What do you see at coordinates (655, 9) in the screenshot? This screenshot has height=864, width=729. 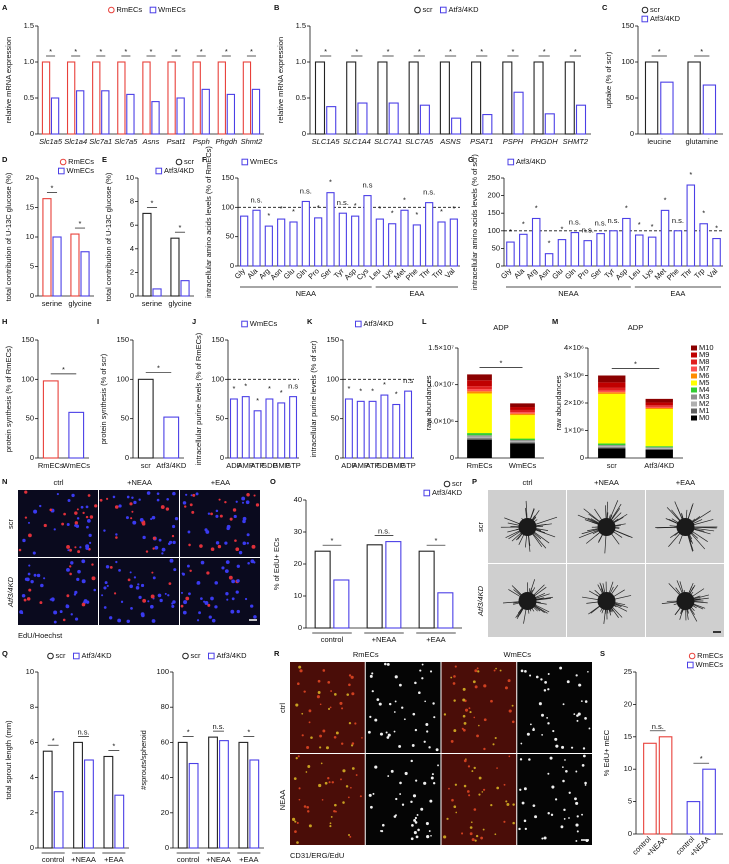 I see `legend-label: scr` at bounding box center [655, 9].